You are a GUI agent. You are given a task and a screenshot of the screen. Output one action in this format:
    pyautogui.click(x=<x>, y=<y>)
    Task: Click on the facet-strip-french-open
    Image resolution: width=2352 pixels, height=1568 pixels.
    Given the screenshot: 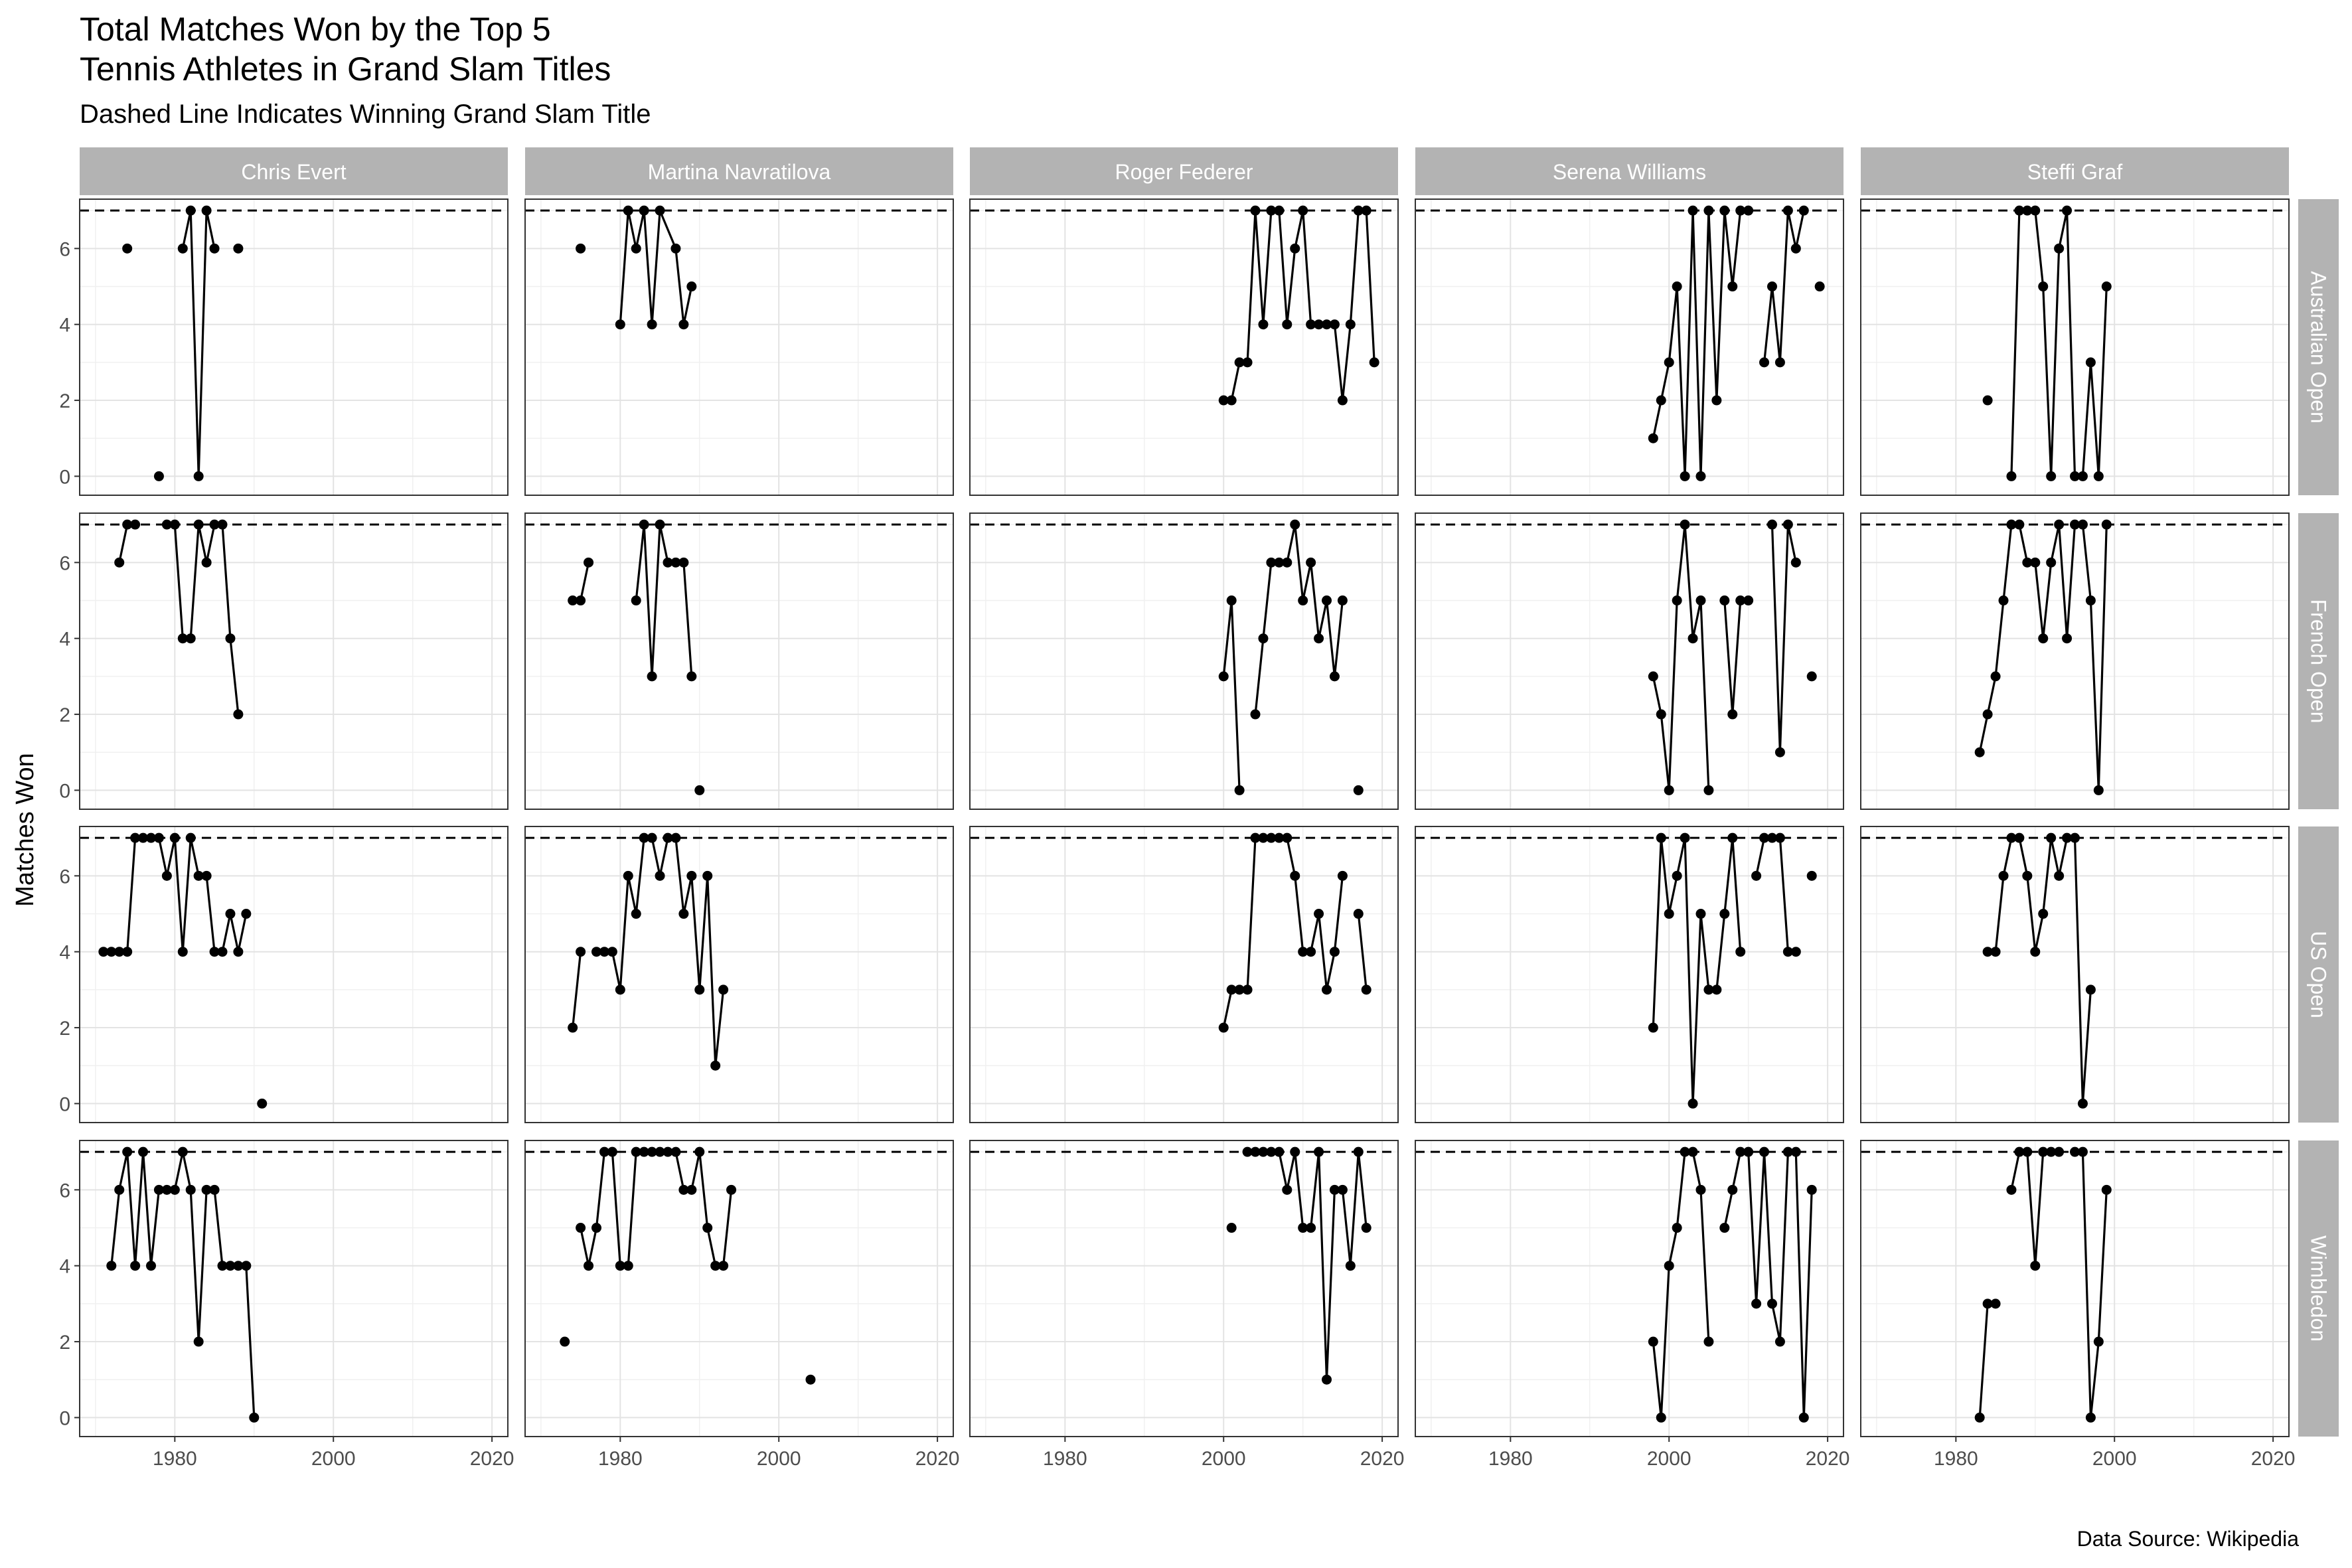 What is the action you would take?
    pyautogui.click(x=2318, y=661)
    